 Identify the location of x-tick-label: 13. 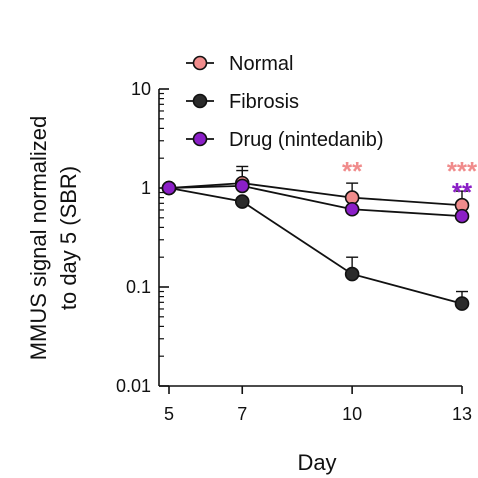
(462, 414).